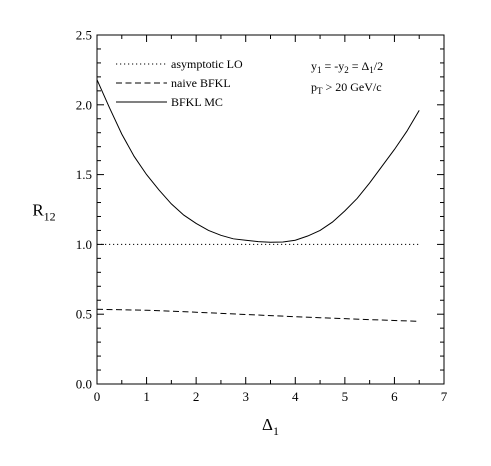 The width and height of the screenshot is (491, 466). I want to click on y-axis-title-sub: 12, so click(50, 217).